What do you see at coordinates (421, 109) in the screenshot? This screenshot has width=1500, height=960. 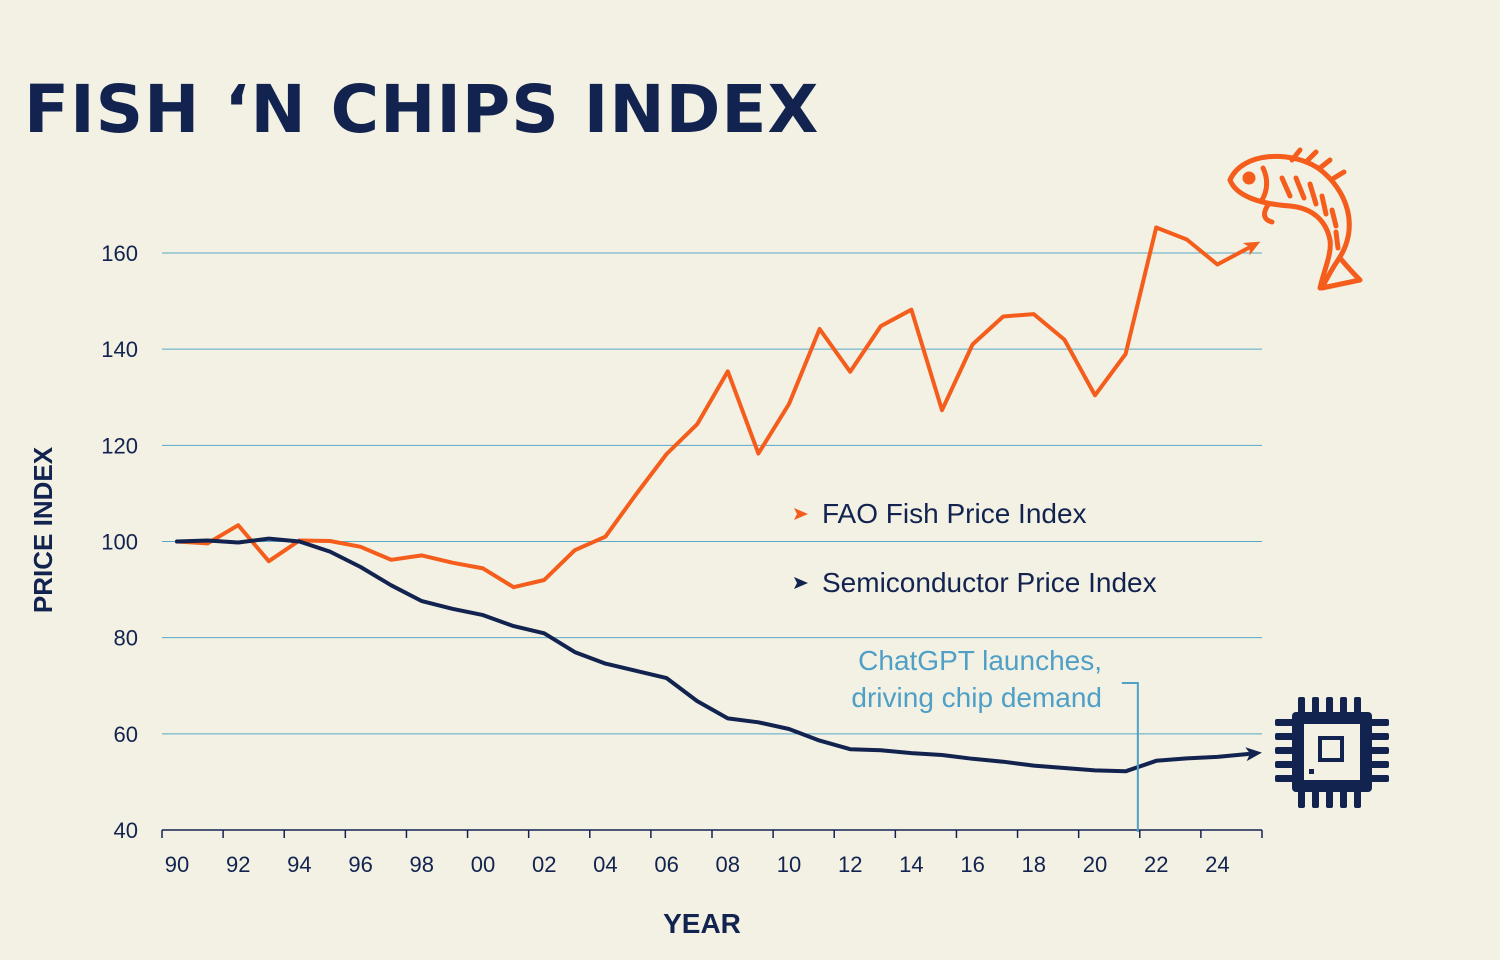 I see `chart-title: FISH ‘N CHIPS INDEX` at bounding box center [421, 109].